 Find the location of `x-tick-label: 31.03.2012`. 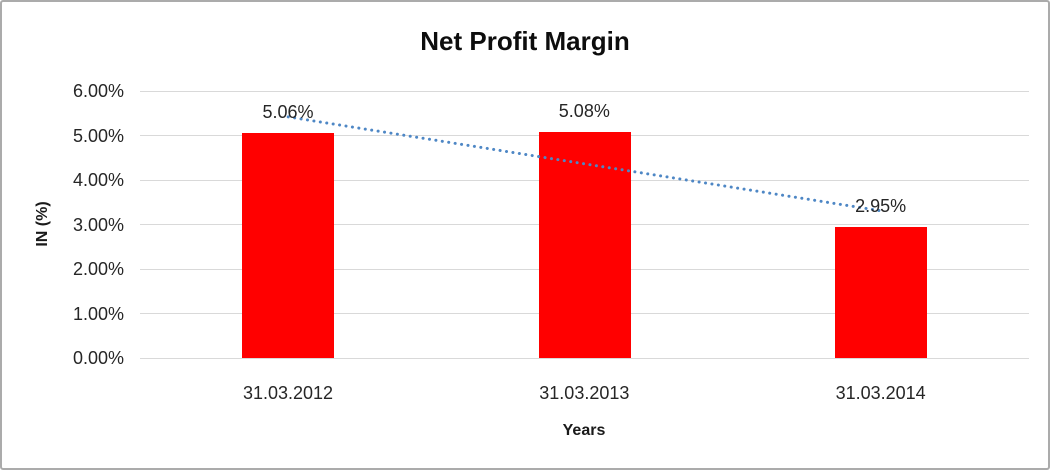

x-tick-label: 31.03.2012 is located at coordinates (288, 393).